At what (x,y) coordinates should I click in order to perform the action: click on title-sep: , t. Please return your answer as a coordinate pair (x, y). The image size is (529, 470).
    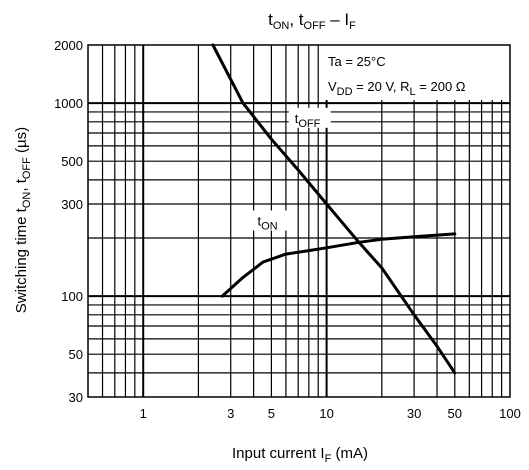
    Looking at the image, I should click on (296, 19).